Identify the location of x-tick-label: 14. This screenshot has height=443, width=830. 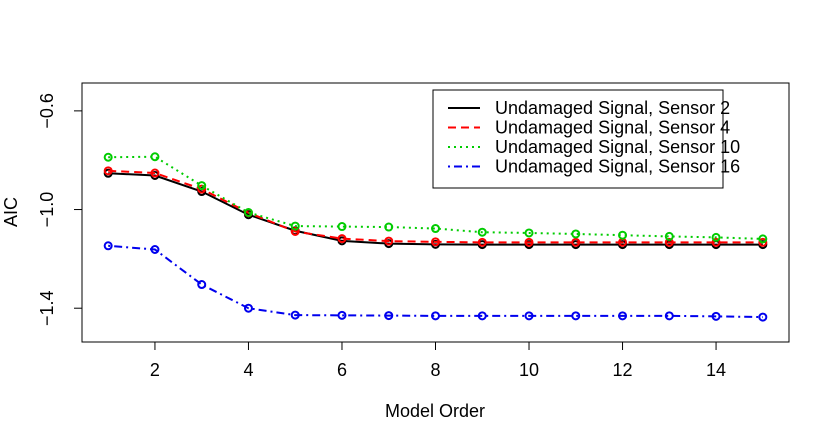
(716, 370).